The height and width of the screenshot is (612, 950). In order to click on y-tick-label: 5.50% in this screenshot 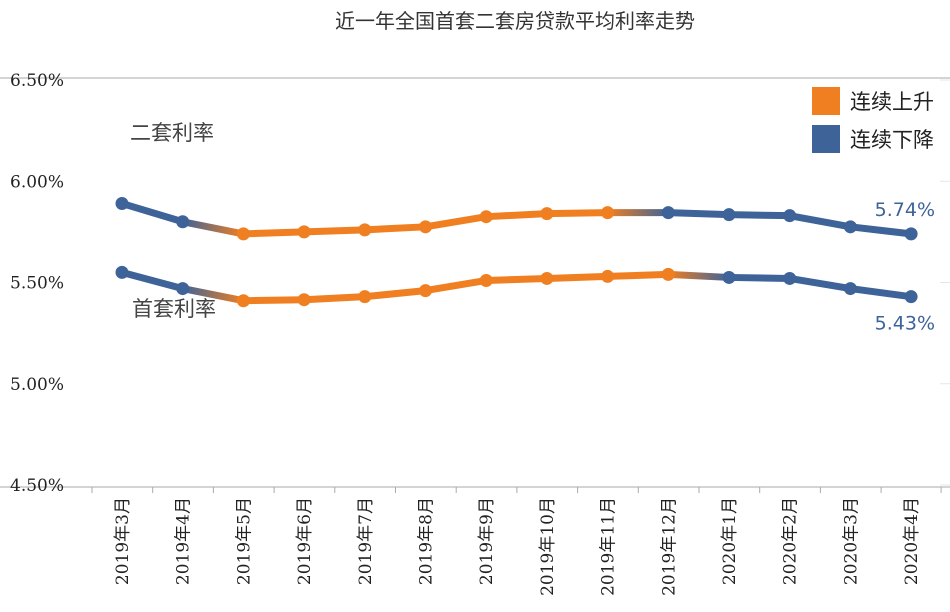, I will do `click(37, 284)`.